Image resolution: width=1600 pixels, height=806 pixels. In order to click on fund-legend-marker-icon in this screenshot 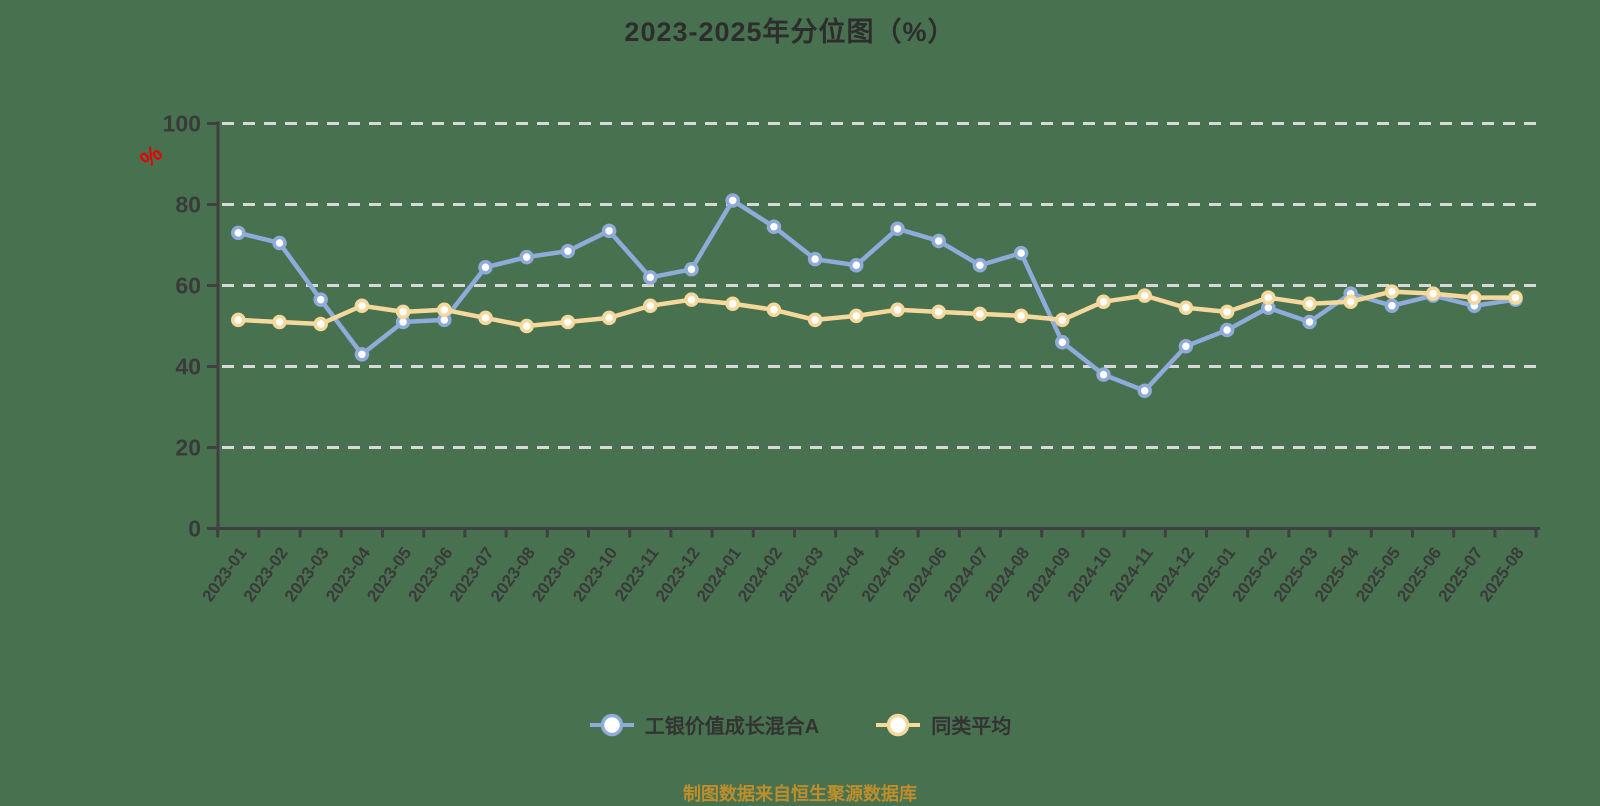, I will do `click(611, 724)`.